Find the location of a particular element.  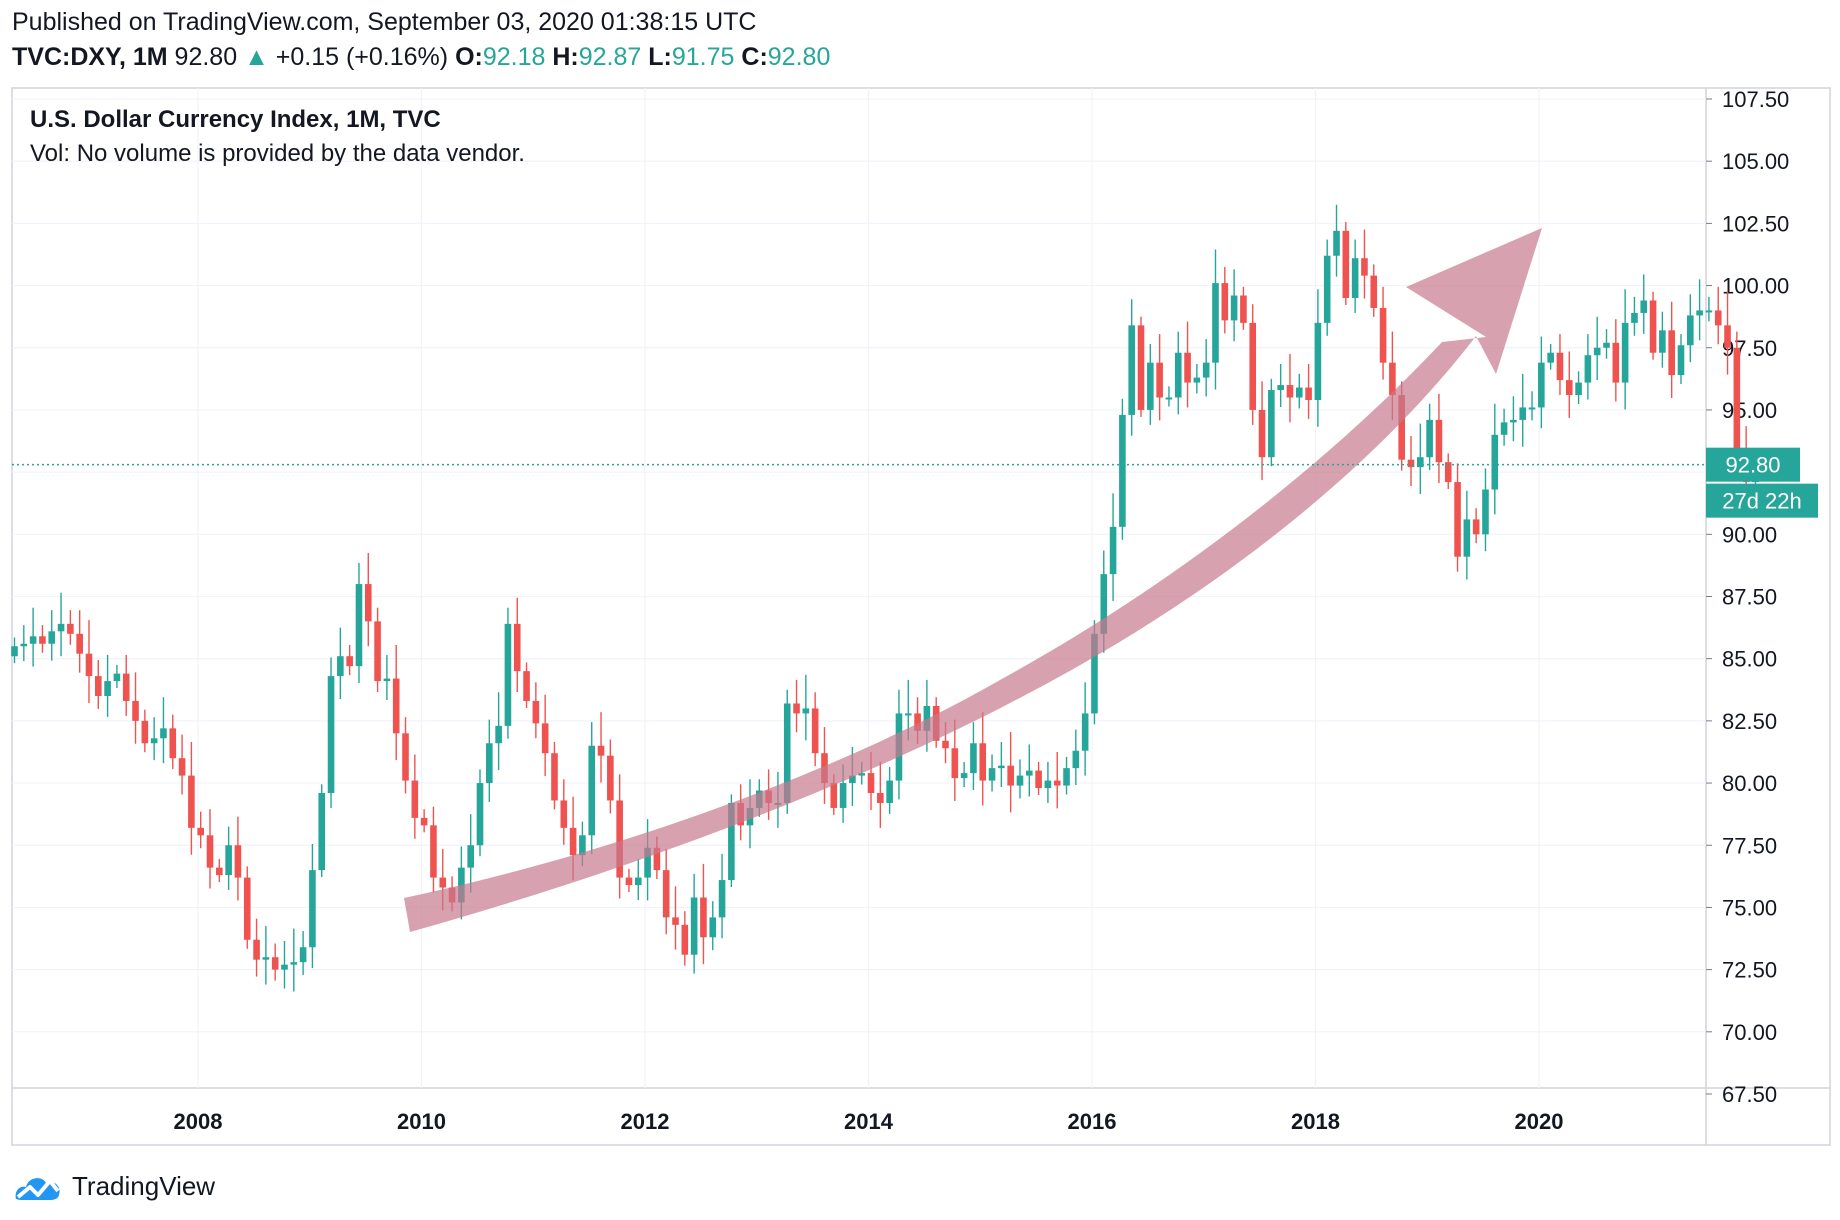

time-tick-label: 2010 is located at coordinates (421, 1121).